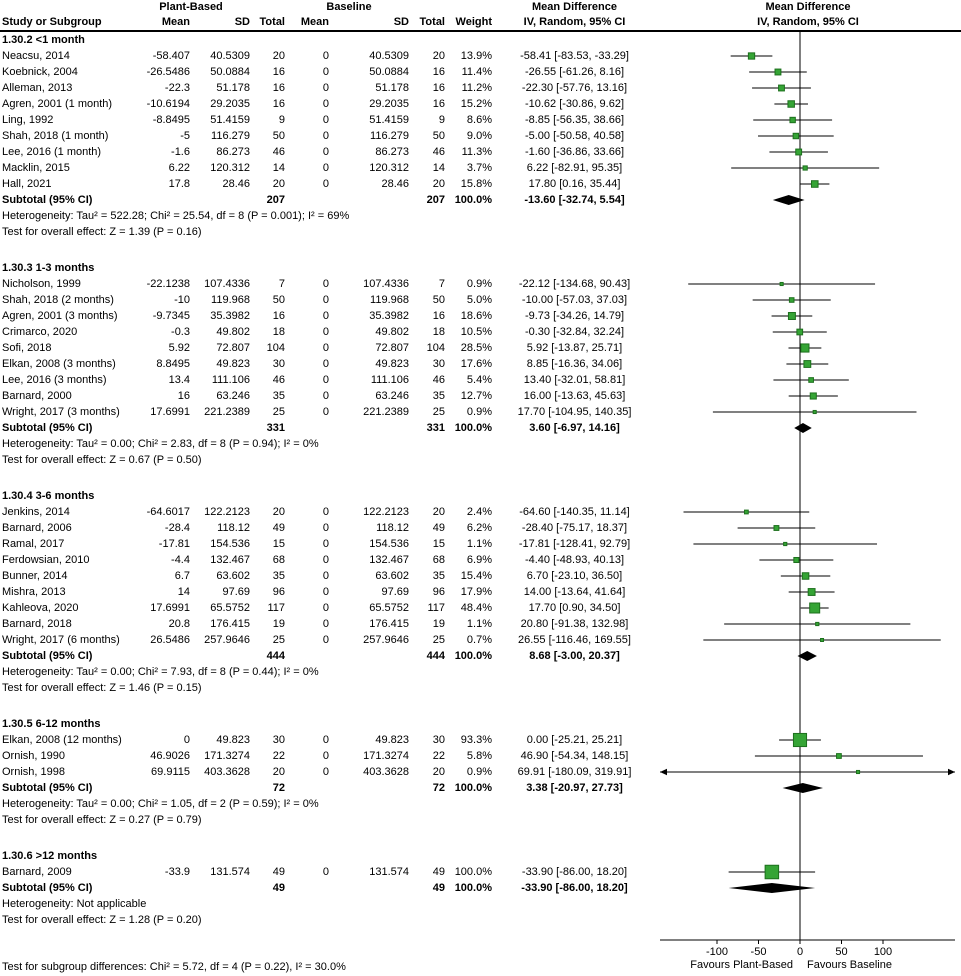  I want to click on plant-total: 96, so click(278, 592).